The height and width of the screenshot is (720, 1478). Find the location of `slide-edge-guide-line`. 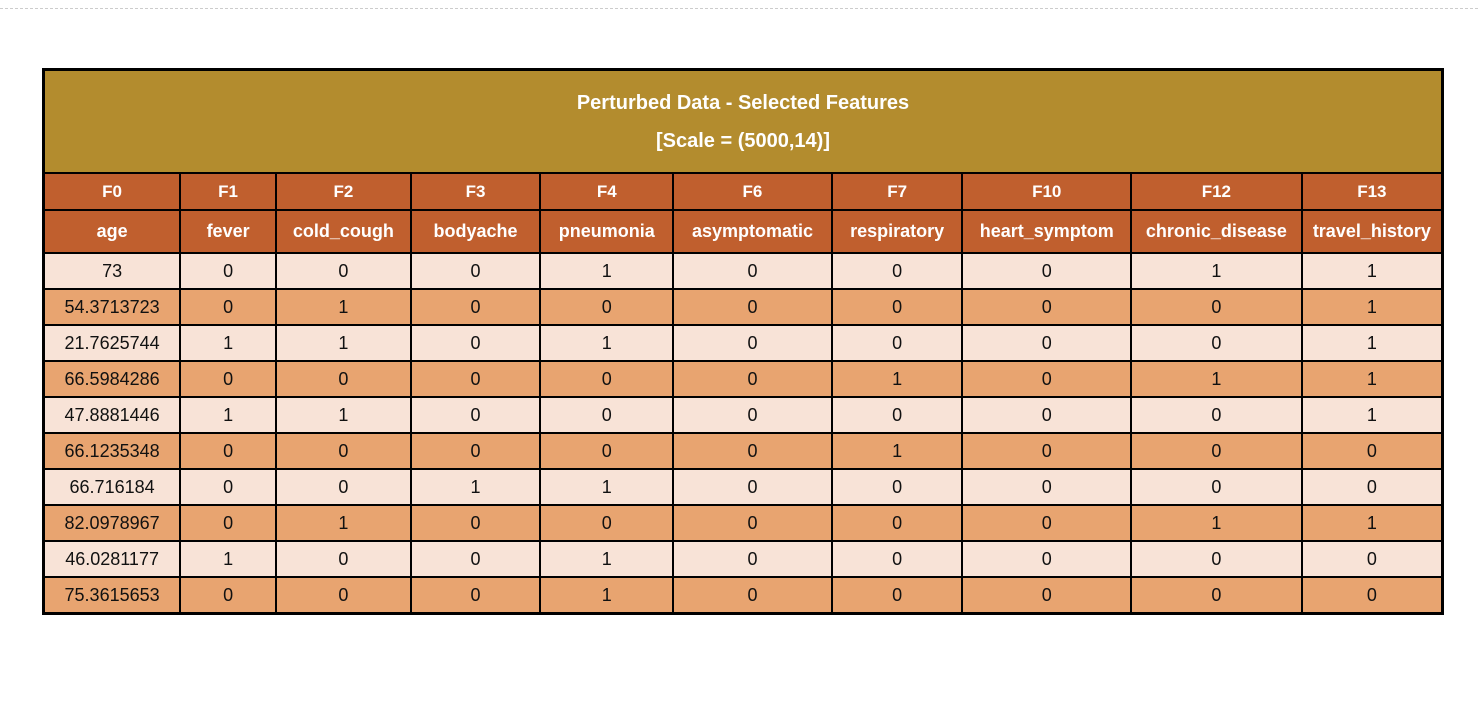

slide-edge-guide-line is located at coordinates (739, 8).